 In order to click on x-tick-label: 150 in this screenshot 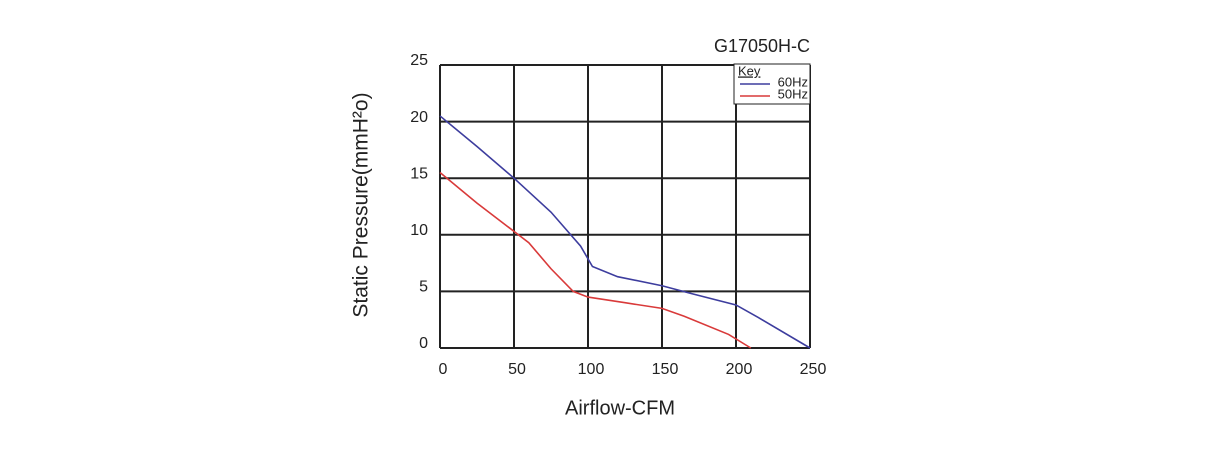, I will do `click(665, 369)`.